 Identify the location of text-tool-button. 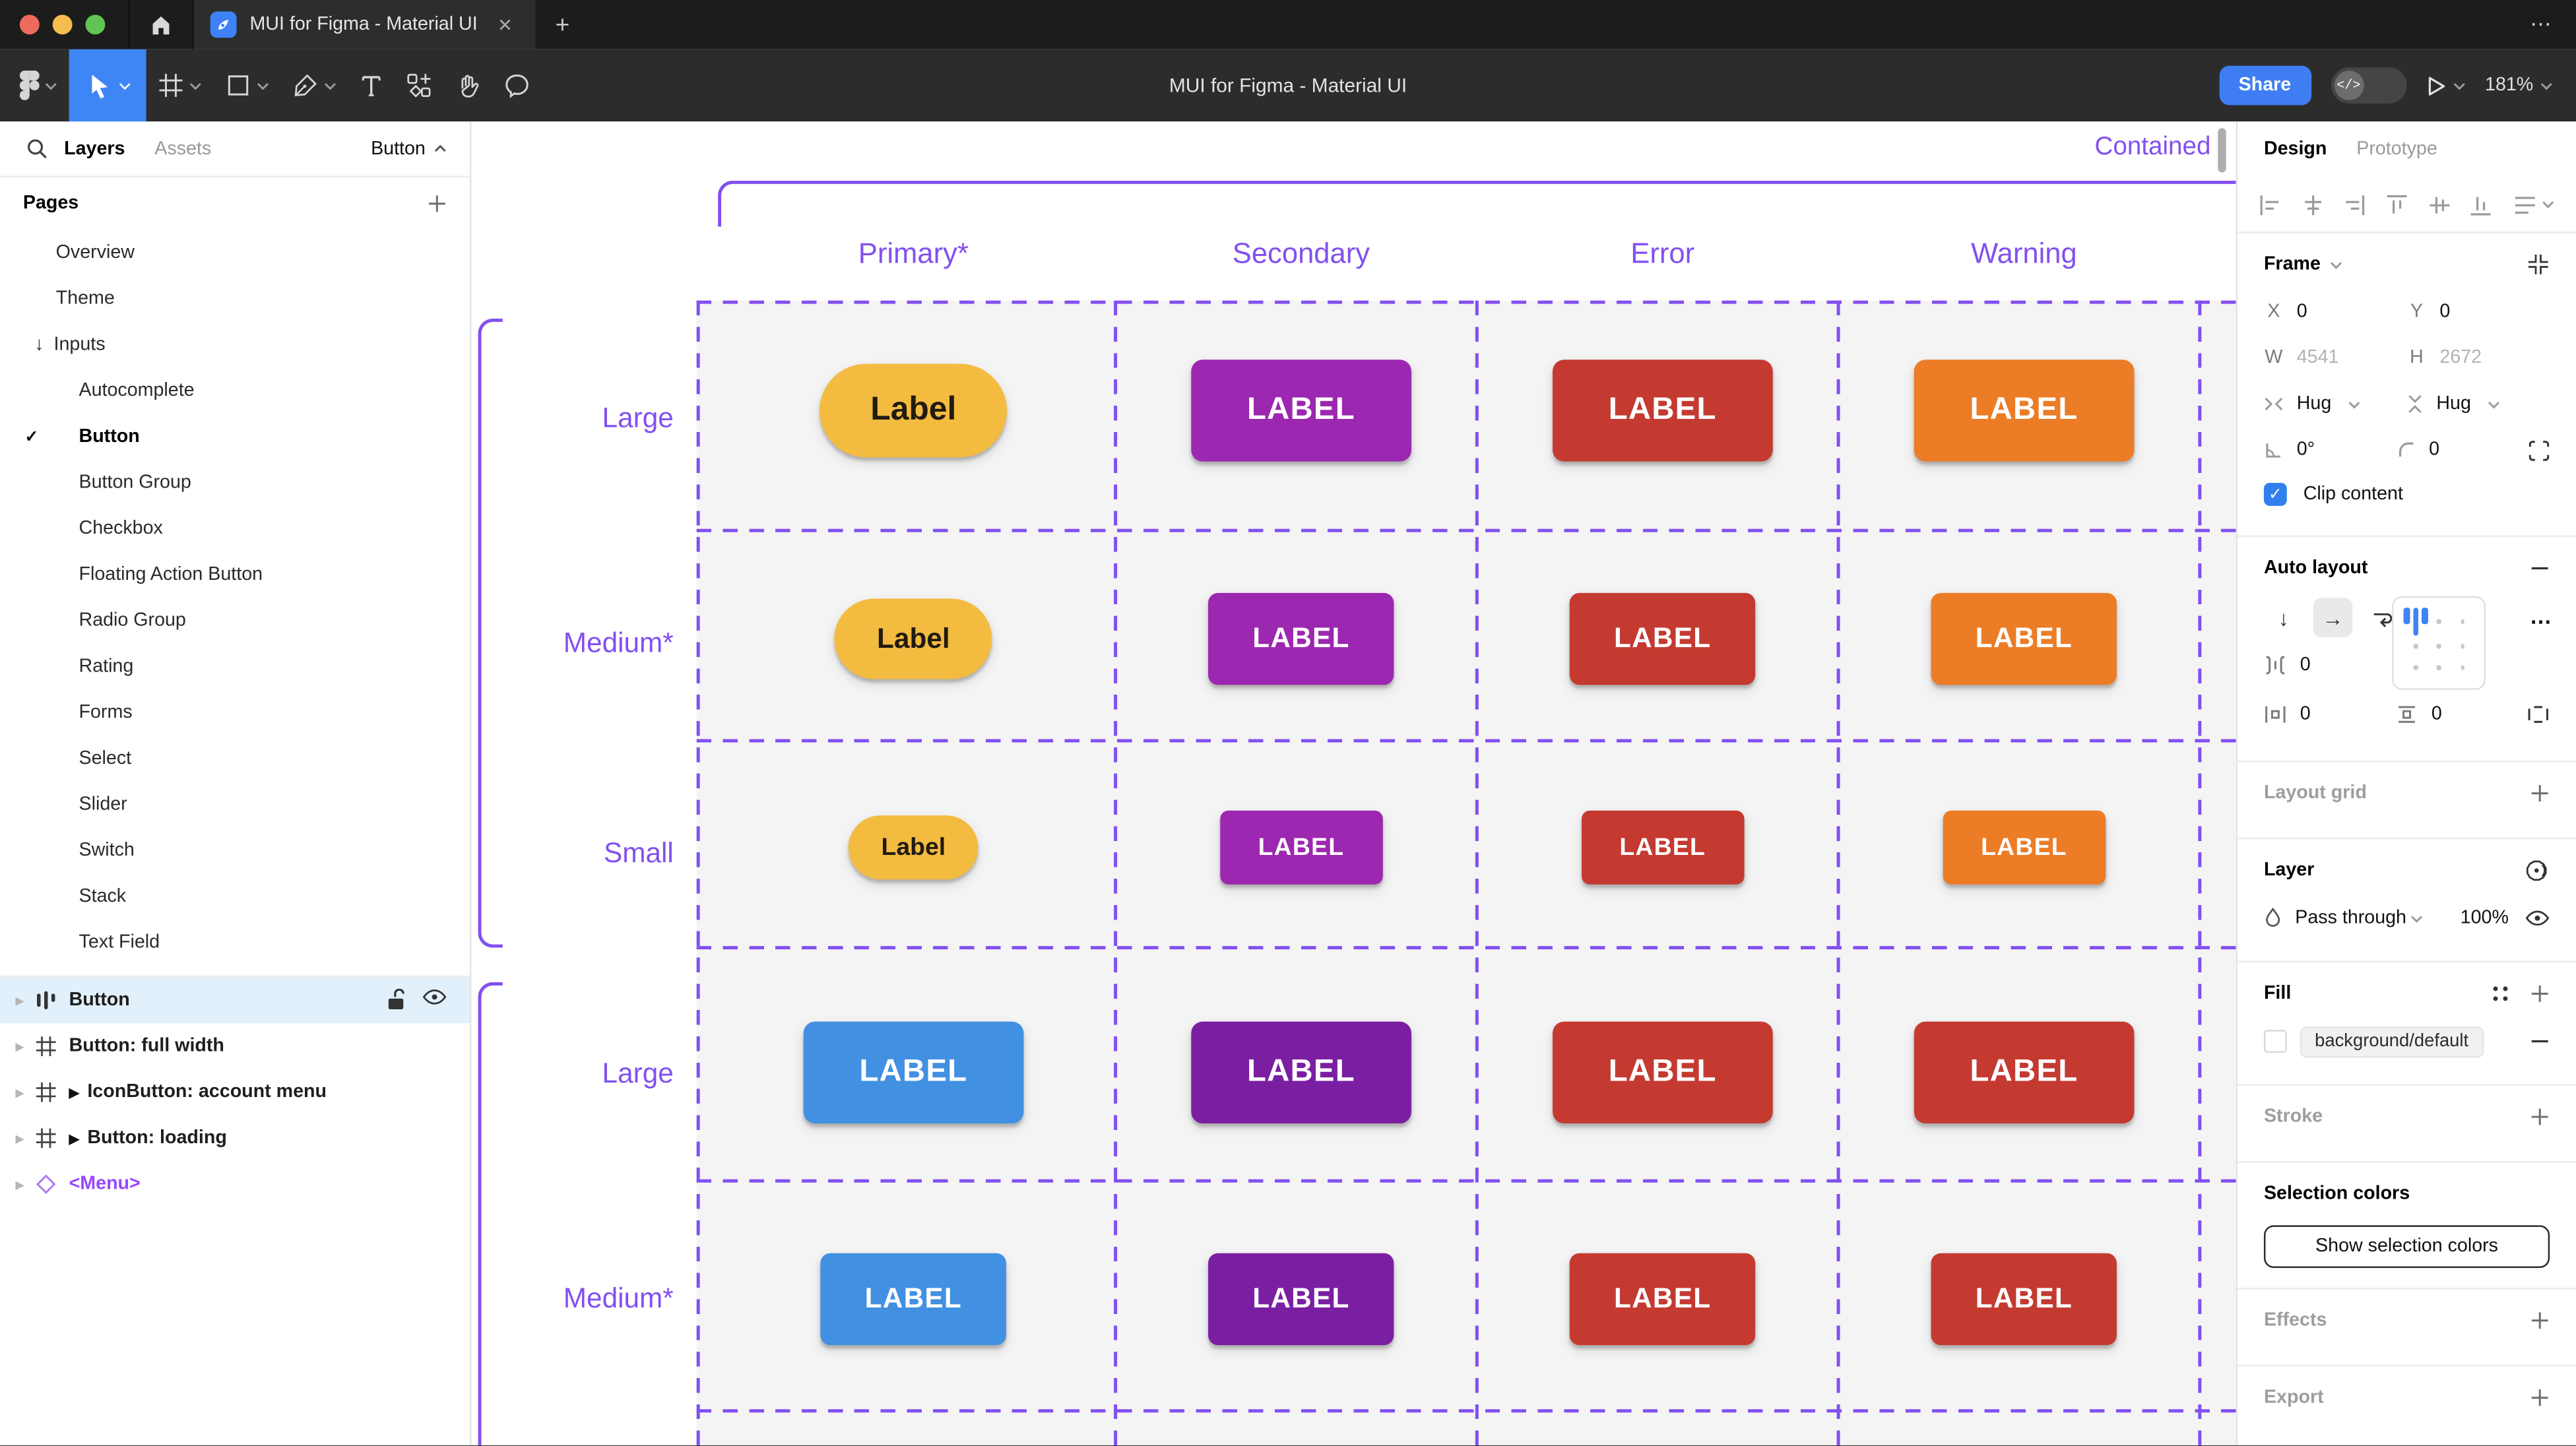
(371, 85).